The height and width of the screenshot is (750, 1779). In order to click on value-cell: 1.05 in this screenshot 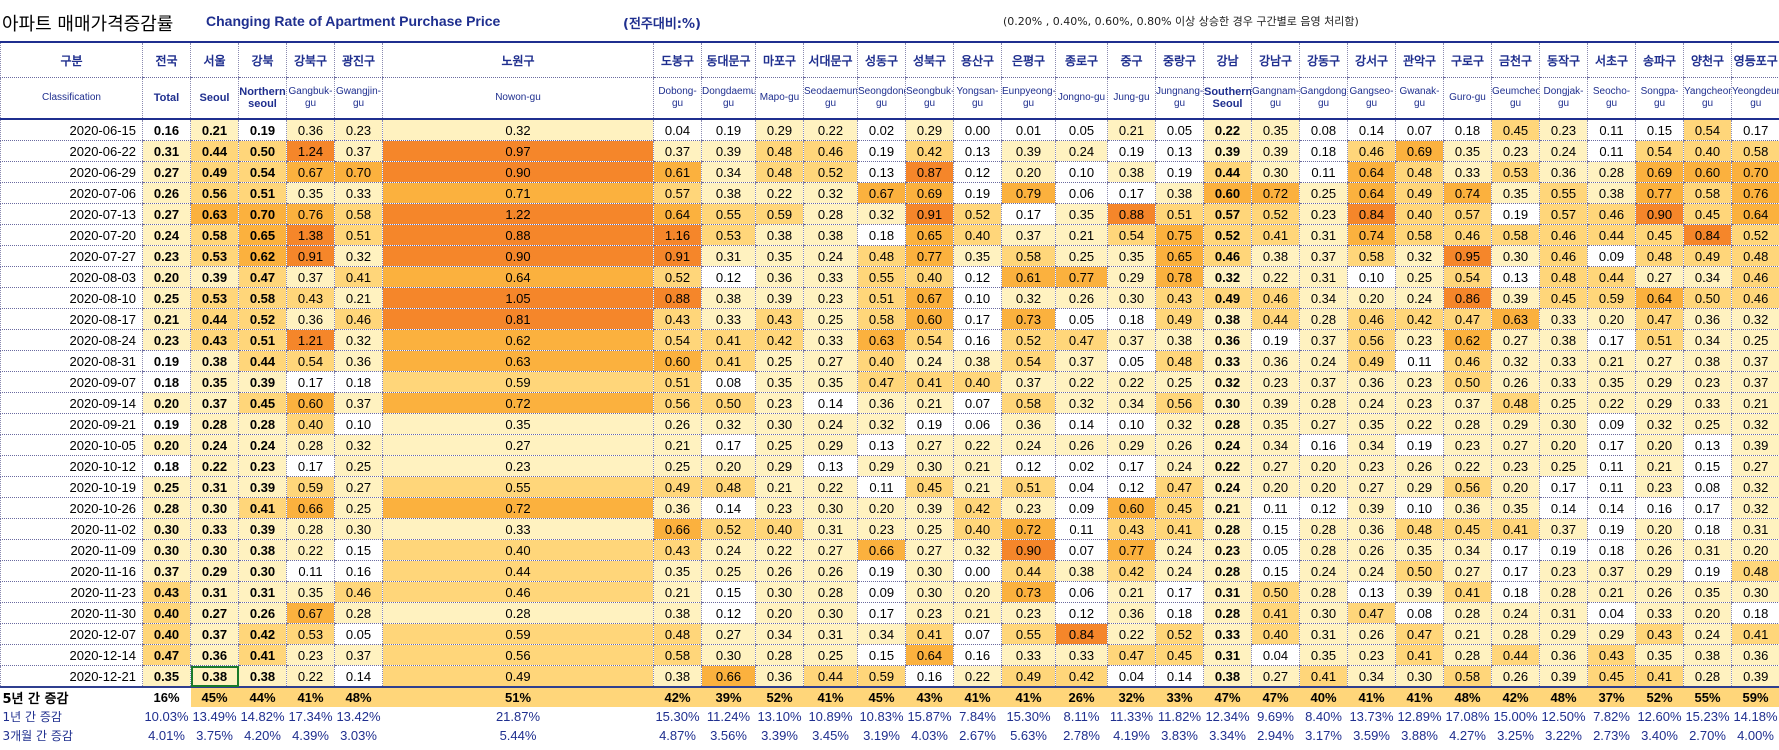, I will do `click(518, 298)`.